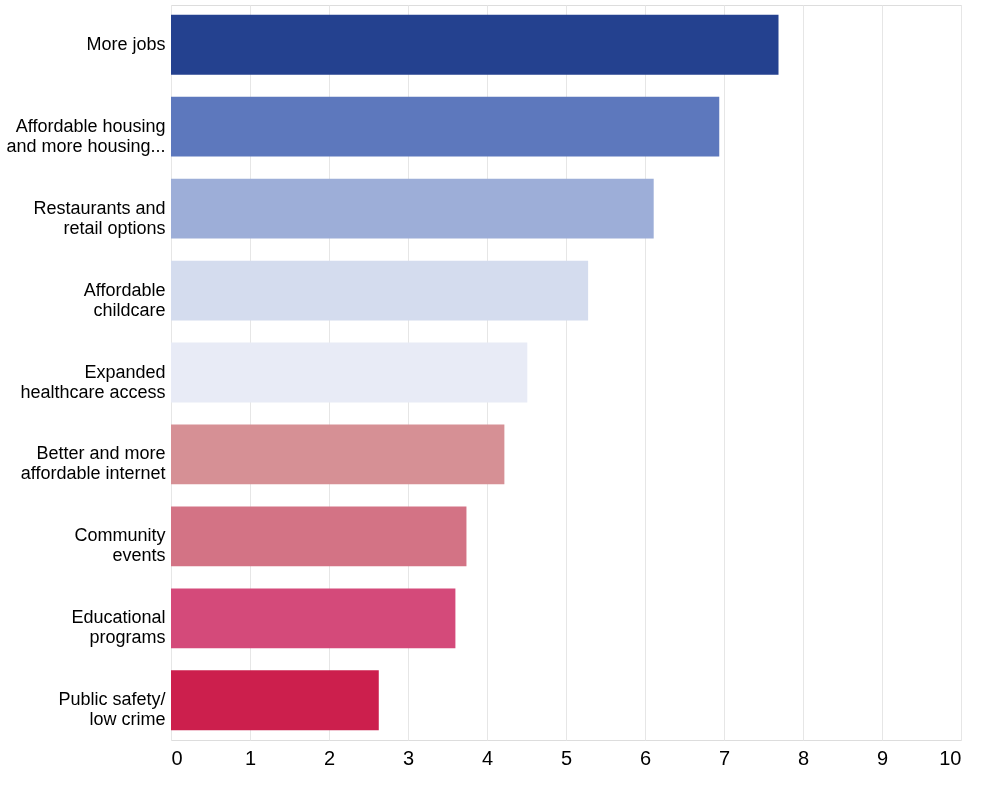 The height and width of the screenshot is (785, 1007). What do you see at coordinates (99, 217) in the screenshot?
I see `y-tick-label: Restaurants and retail options` at bounding box center [99, 217].